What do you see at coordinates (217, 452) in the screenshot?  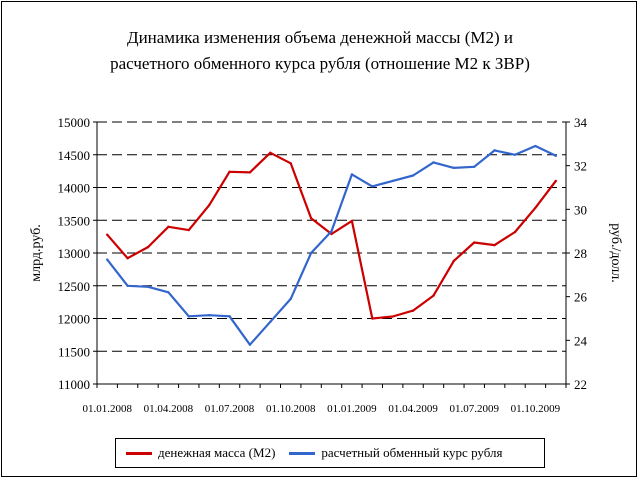 I see `legend-label-m2: денежная масса (М2)` at bounding box center [217, 452].